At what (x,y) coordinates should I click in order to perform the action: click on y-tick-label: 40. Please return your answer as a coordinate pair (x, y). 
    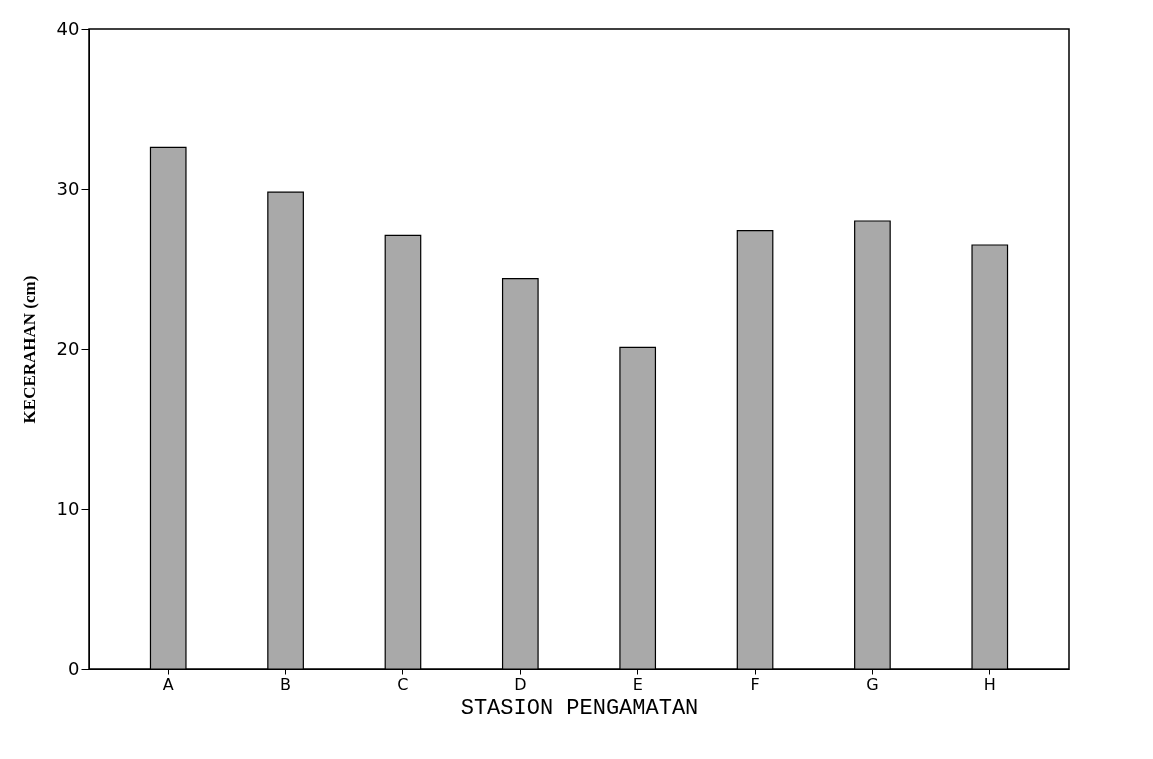
    Looking at the image, I should click on (68, 28).